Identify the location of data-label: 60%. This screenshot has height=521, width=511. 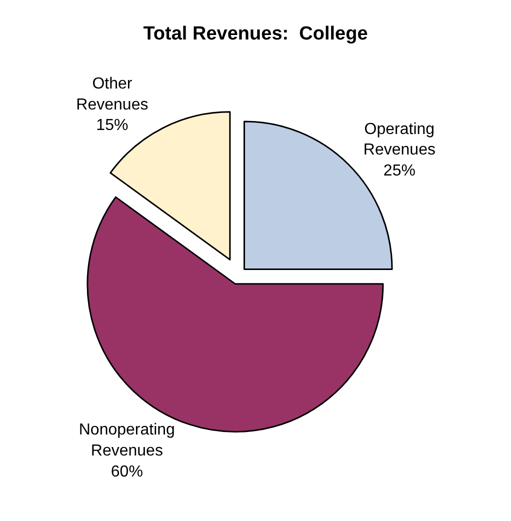
(126, 471).